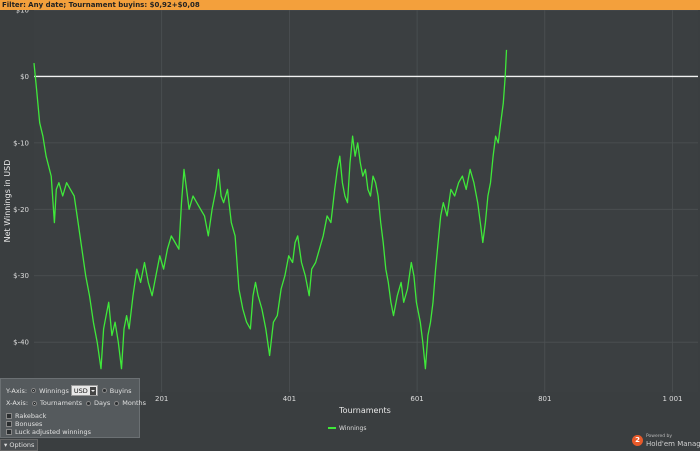  I want to click on collapse-arrow-icon: ▾, so click(6, 445).